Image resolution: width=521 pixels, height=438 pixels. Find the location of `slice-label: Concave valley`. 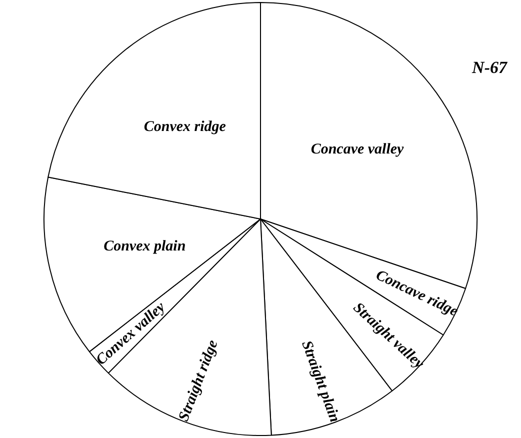

slice-label: Concave valley is located at coordinates (357, 149).